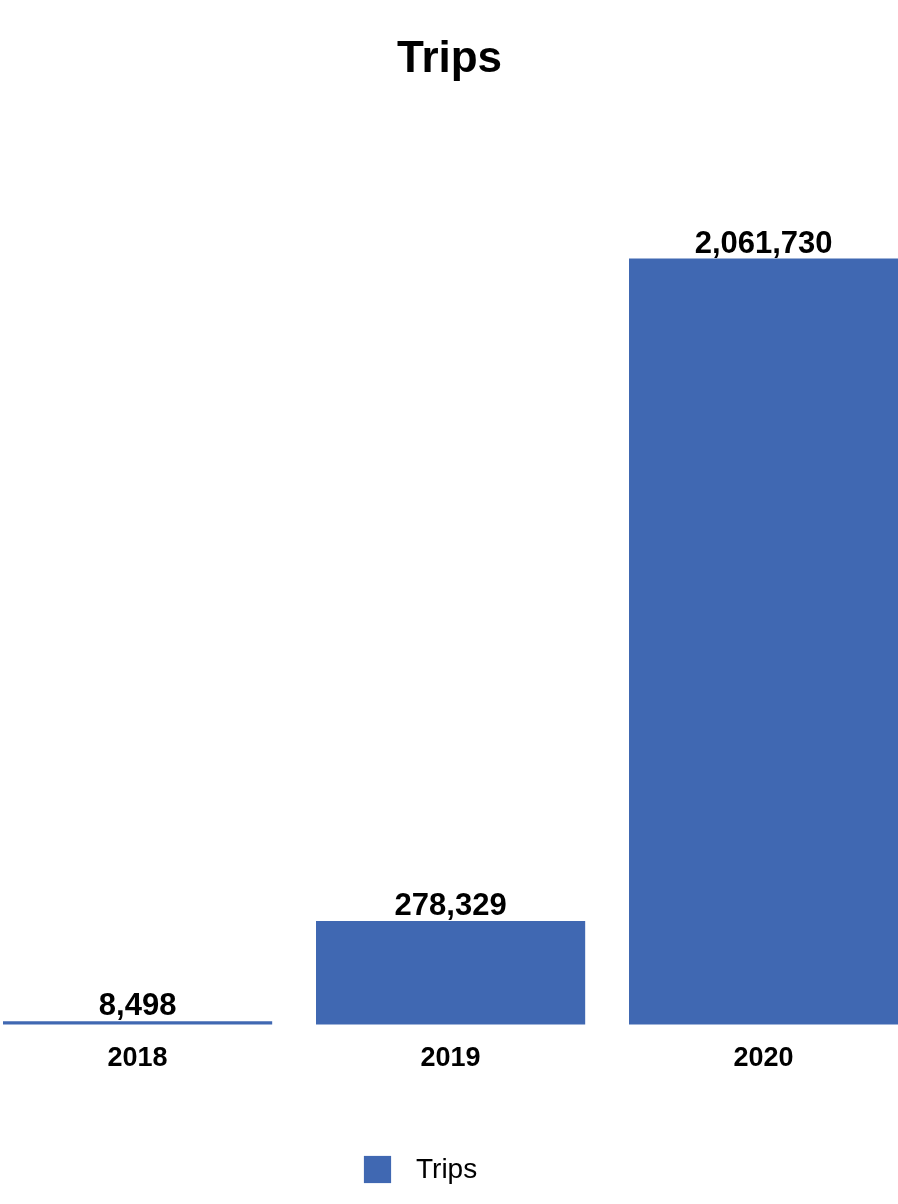 The image size is (898, 1204). I want to click on x-tick-label: 2019, so click(450, 1056).